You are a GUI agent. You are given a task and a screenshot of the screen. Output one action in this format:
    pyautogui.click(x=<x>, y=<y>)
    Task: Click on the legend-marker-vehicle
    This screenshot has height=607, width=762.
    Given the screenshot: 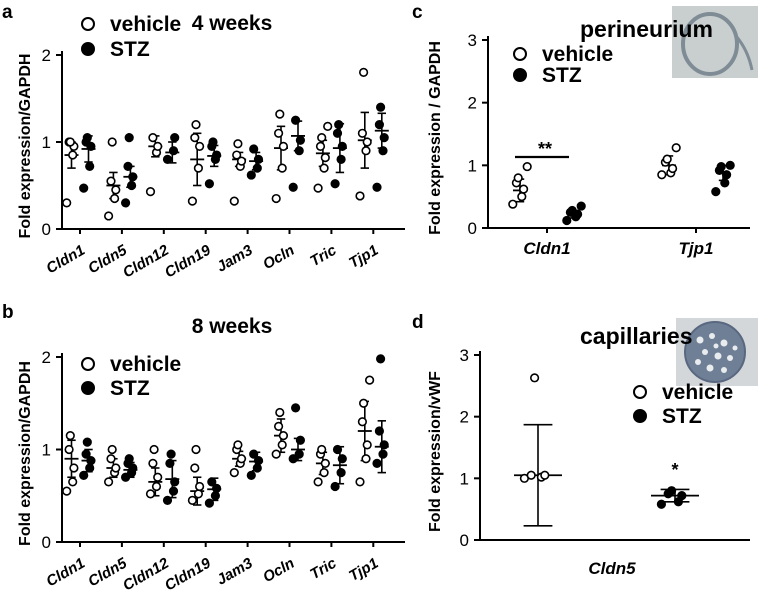 What is the action you would take?
    pyautogui.click(x=520, y=54)
    